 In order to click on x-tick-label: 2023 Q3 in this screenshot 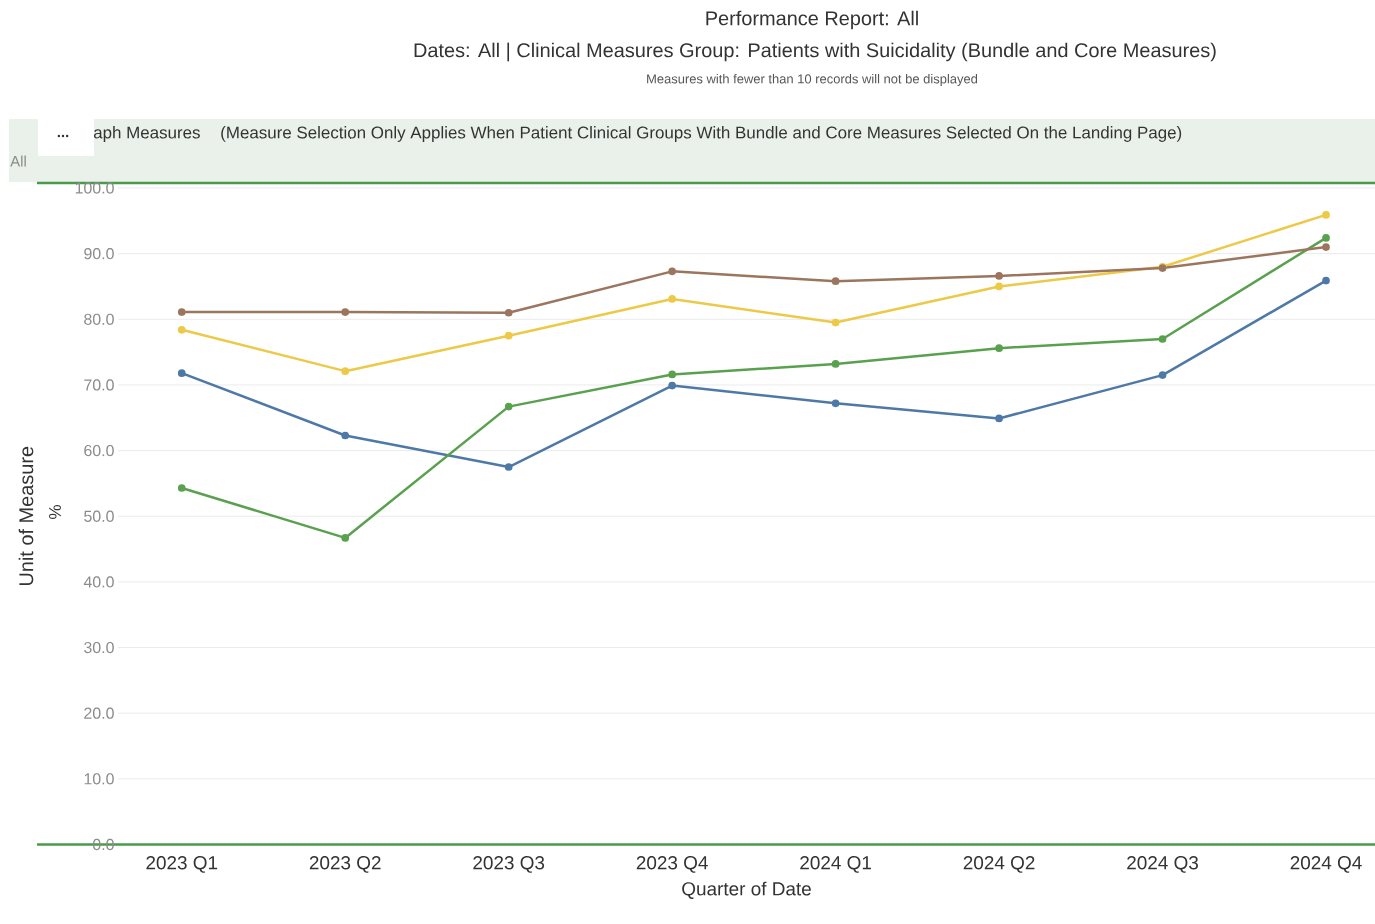, I will do `click(509, 864)`.